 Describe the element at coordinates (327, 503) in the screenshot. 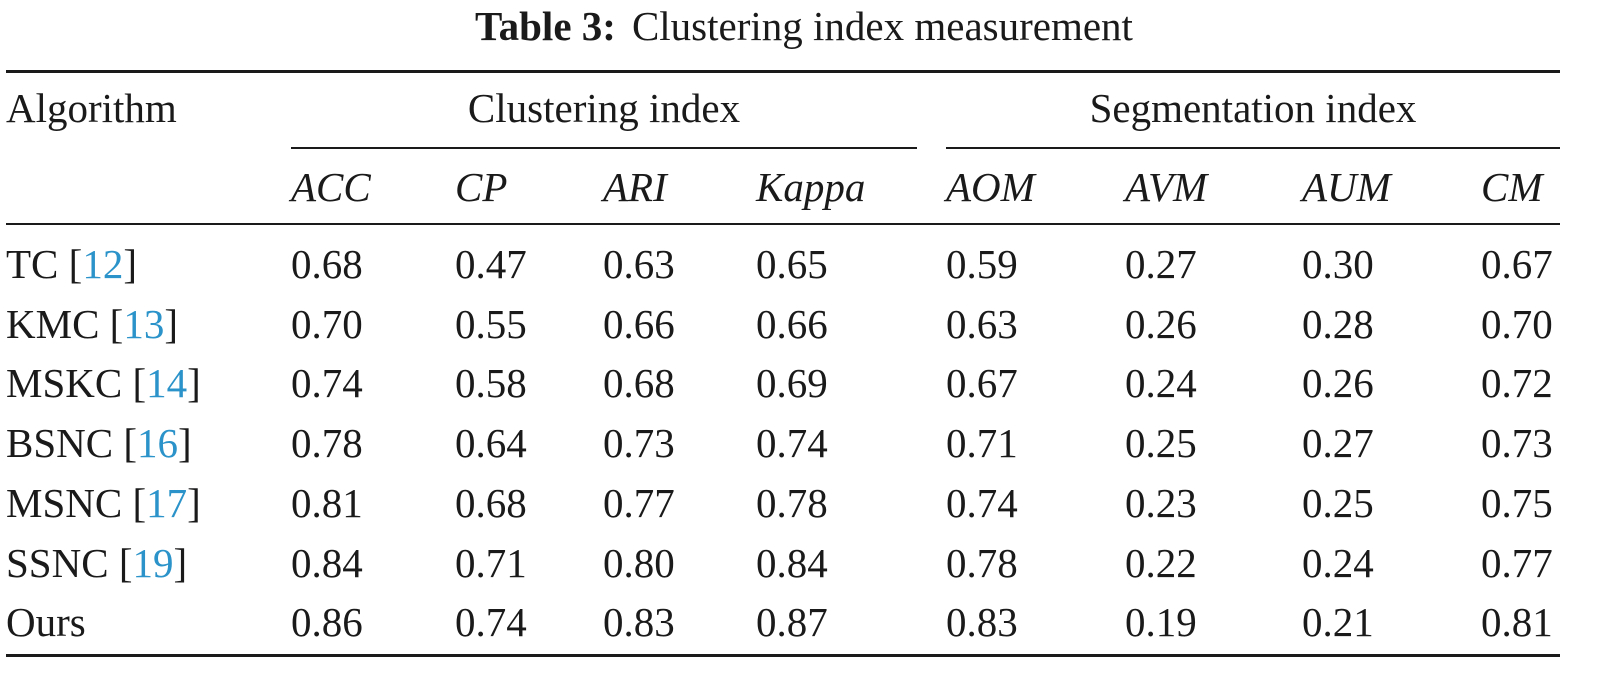

I see `table-cell-acc: 0.81` at that location.